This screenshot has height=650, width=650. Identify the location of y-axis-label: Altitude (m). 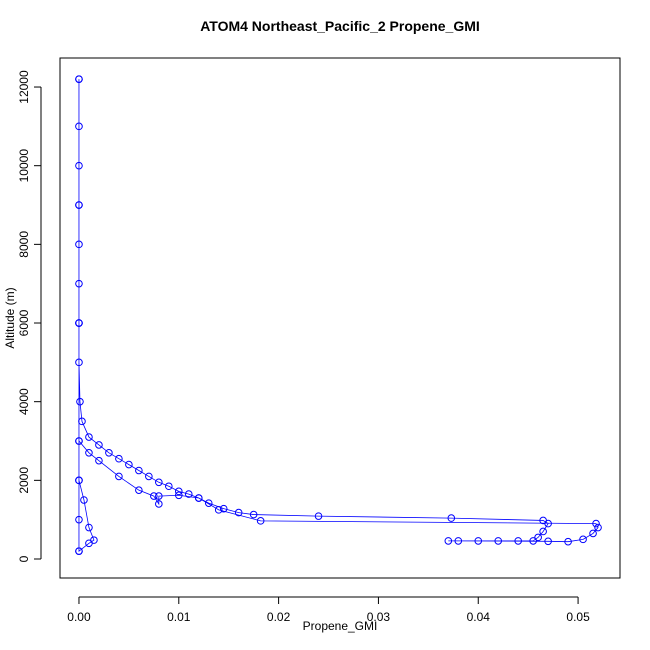
(10, 317).